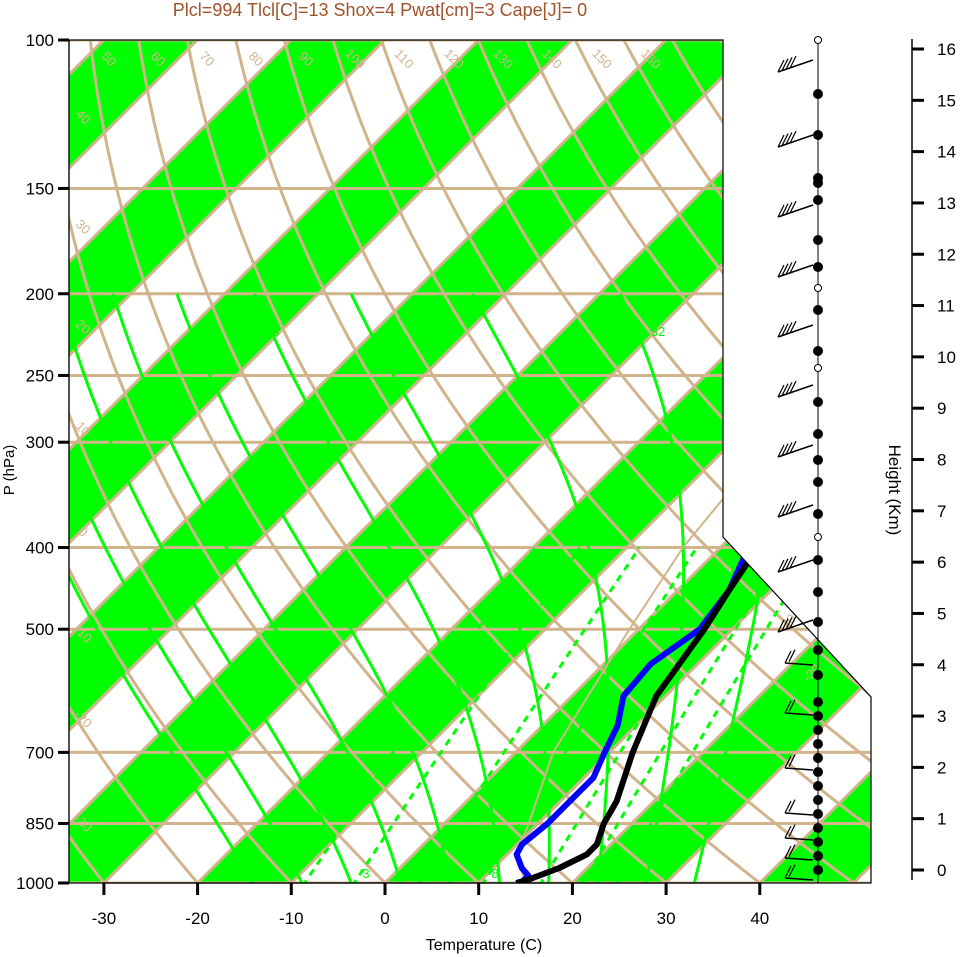  What do you see at coordinates (946, 306) in the screenshot?
I see `height-tick-label: 11` at bounding box center [946, 306].